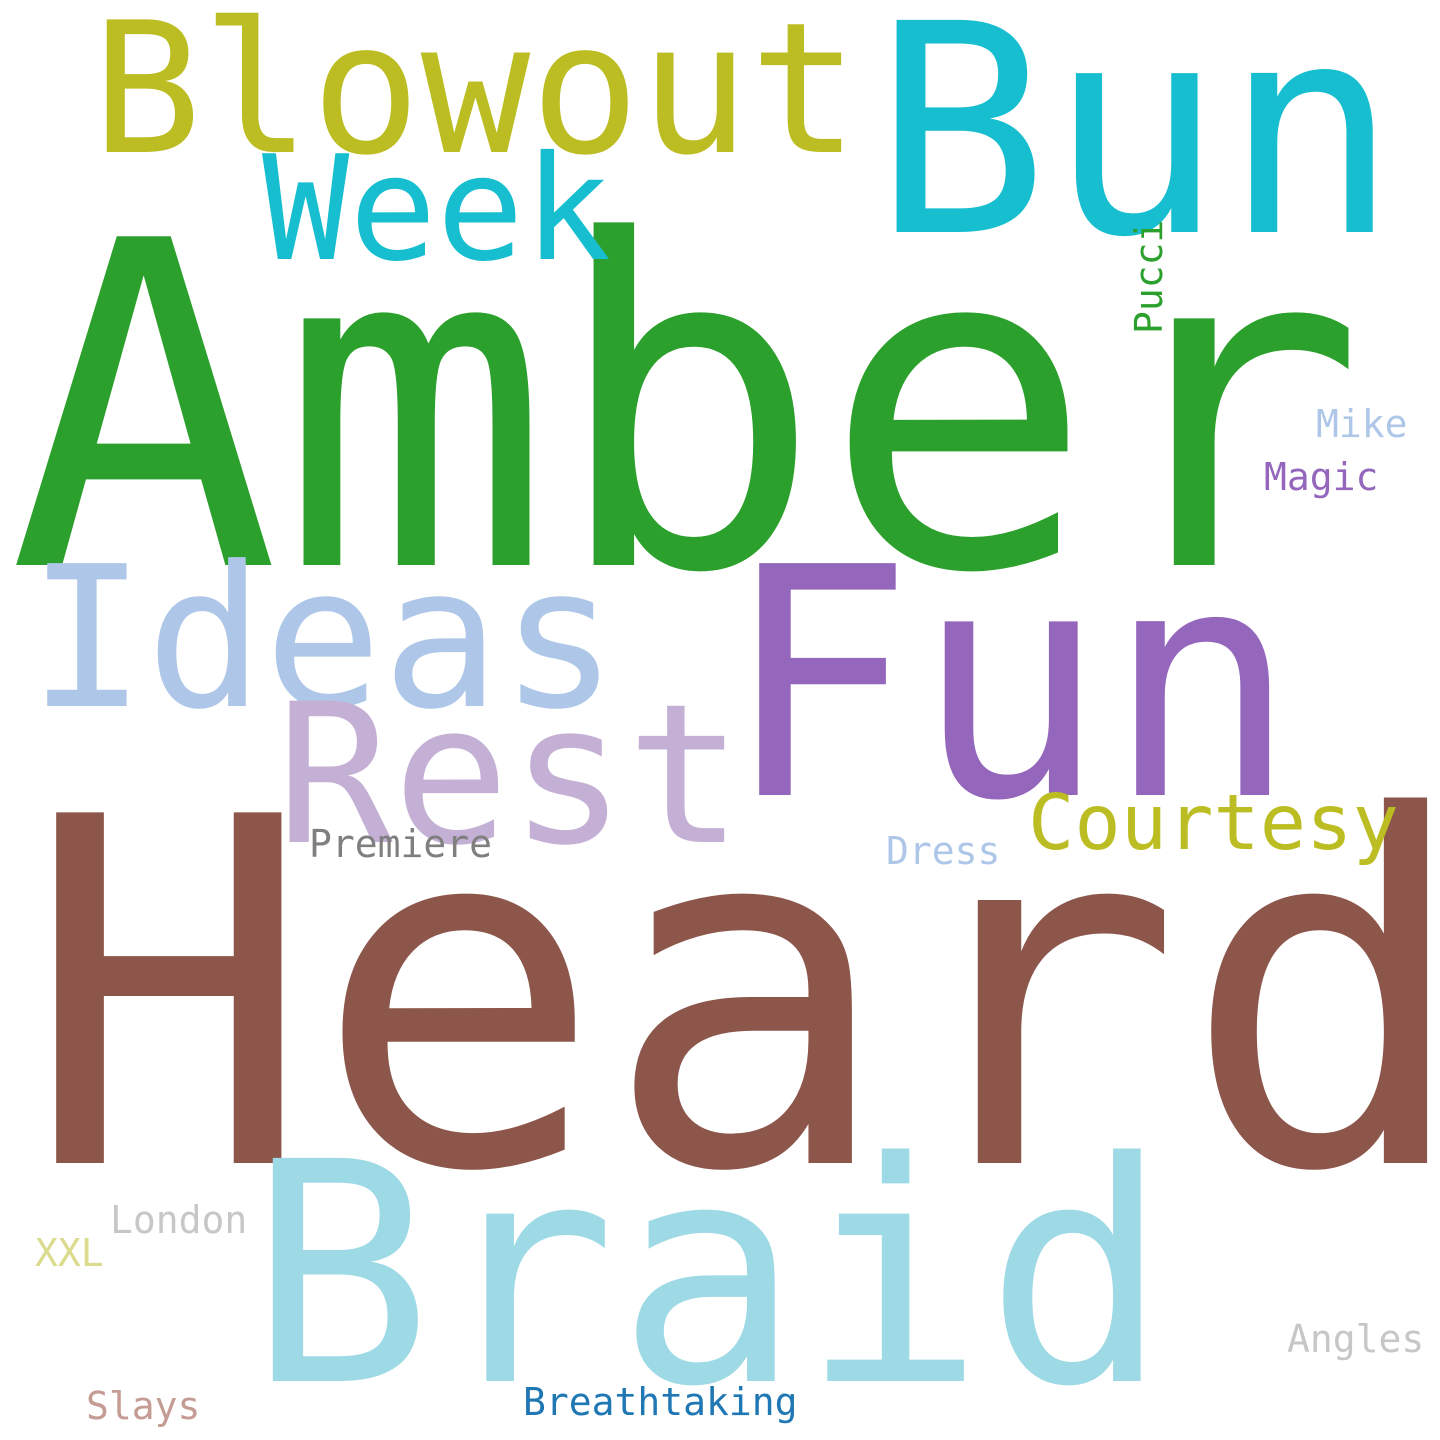 The width and height of the screenshot is (1440, 1440). What do you see at coordinates (179, 1220) in the screenshot?
I see `word-london: London` at bounding box center [179, 1220].